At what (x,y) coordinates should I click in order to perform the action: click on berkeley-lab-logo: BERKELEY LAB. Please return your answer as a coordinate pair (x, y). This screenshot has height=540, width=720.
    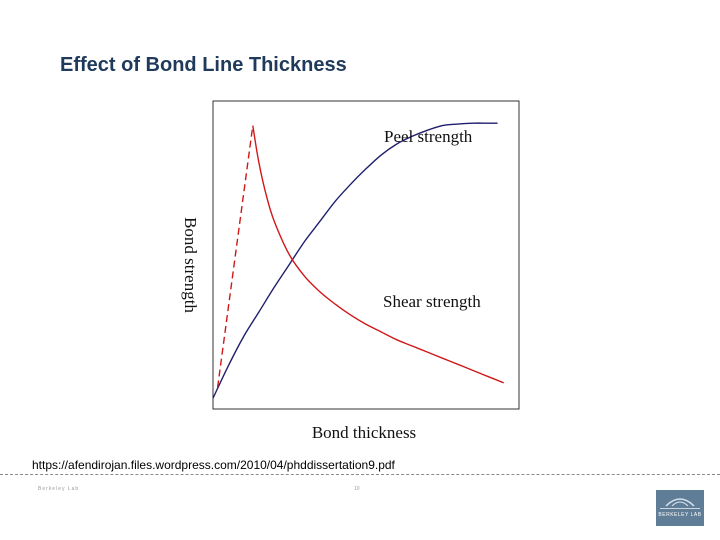
    Looking at the image, I should click on (680, 508).